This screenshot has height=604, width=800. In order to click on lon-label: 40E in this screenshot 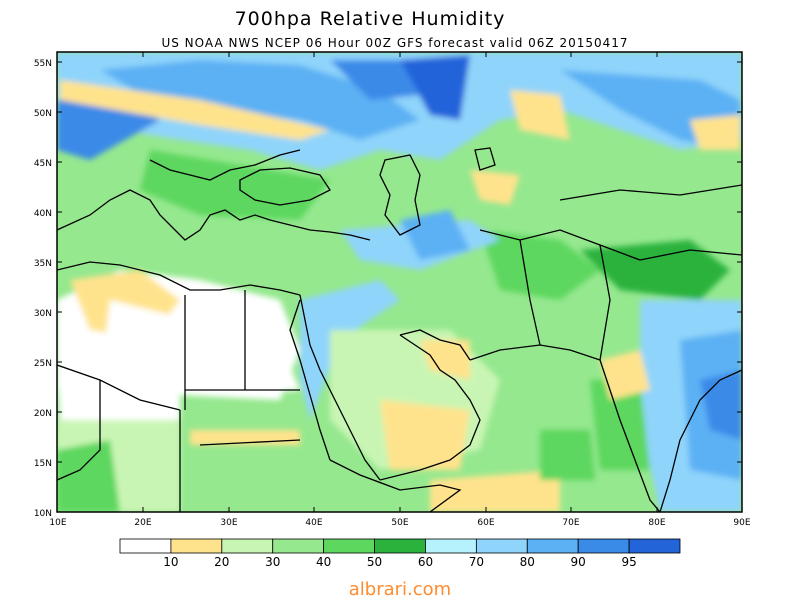, I will do `click(313, 523)`.